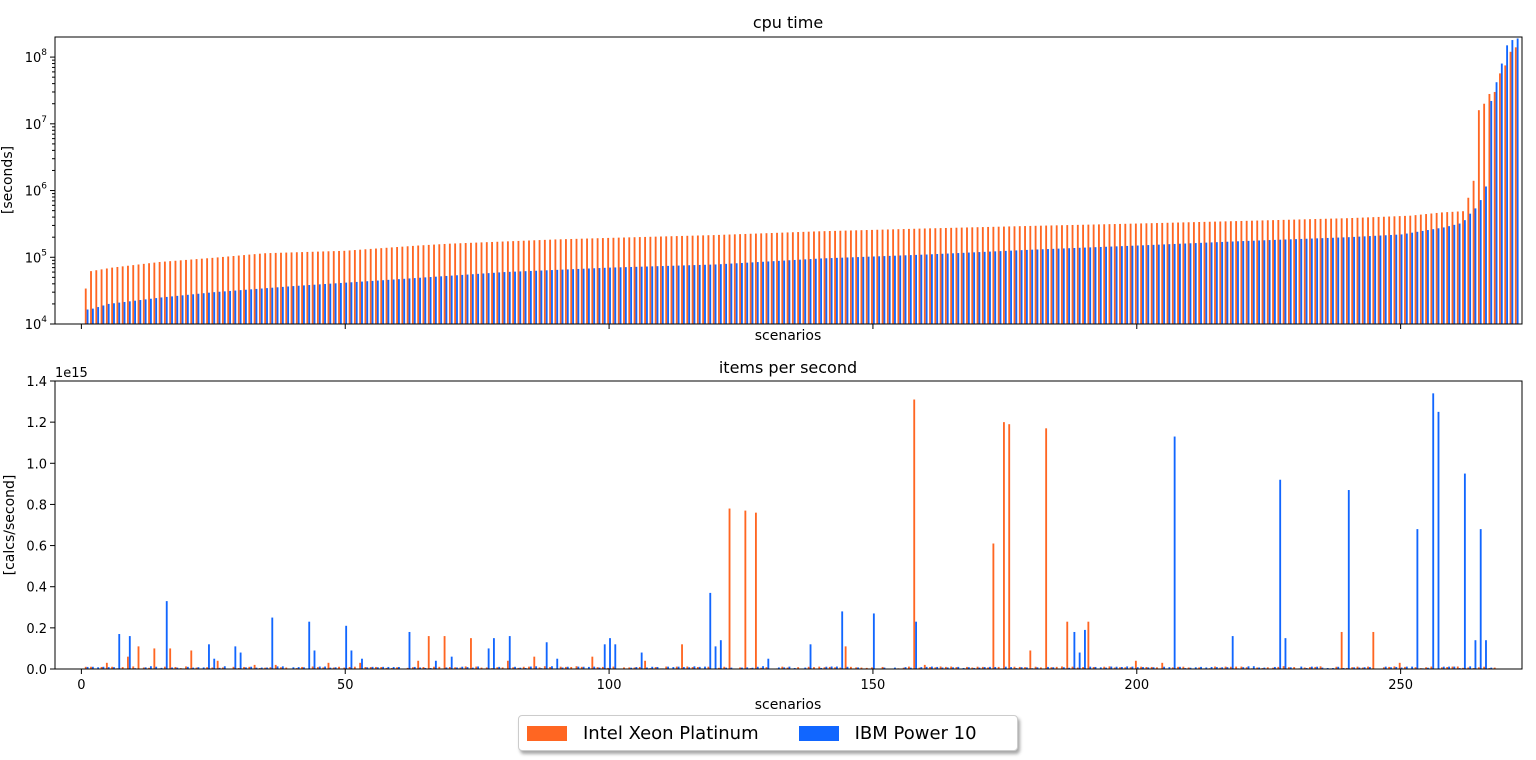  What do you see at coordinates (10, 525) in the screenshot?
I see `items-per-second-ylabel: [calcs/second]` at bounding box center [10, 525].